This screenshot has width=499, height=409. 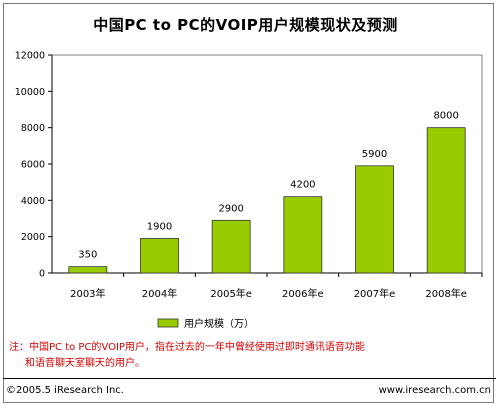 What do you see at coordinates (446, 293) in the screenshot?
I see `x-tick-label: 2008年e` at bounding box center [446, 293].